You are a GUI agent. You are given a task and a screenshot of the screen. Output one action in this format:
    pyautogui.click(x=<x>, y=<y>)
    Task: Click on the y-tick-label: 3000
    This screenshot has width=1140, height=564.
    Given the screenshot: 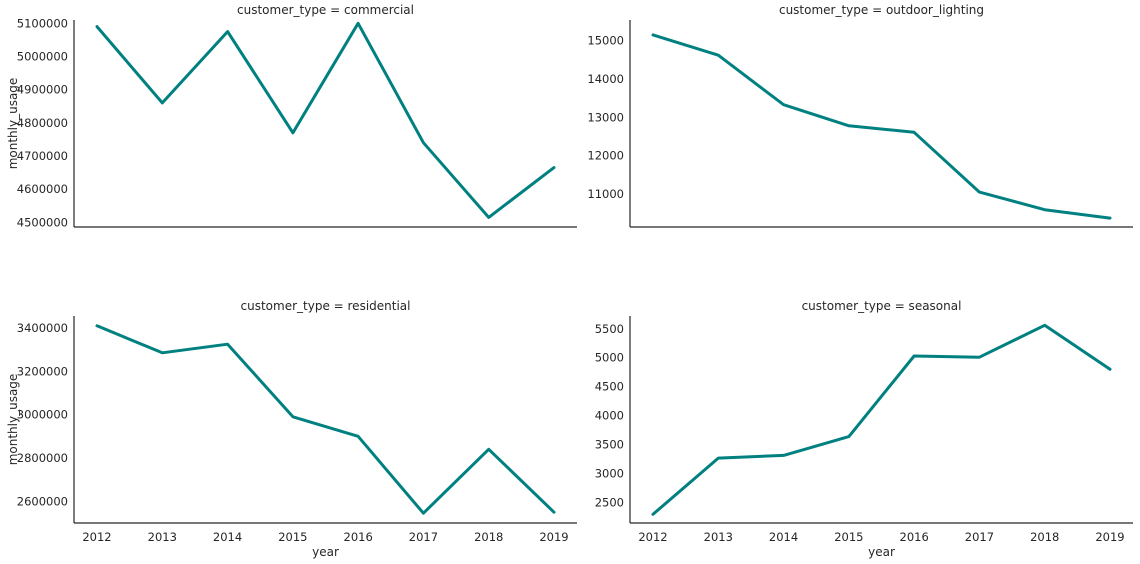 What is the action you would take?
    pyautogui.click(x=609, y=474)
    